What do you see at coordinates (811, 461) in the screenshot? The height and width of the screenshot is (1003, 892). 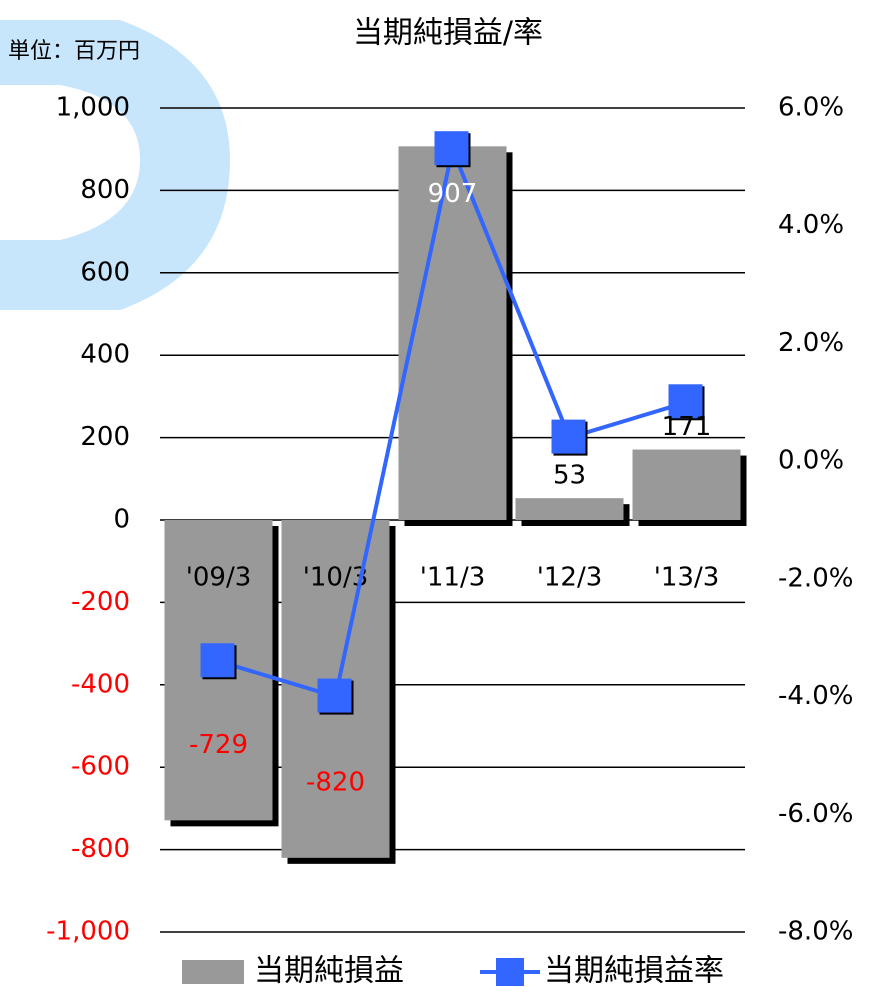 I see `y2-tick-label: 0.0%` at bounding box center [811, 461].